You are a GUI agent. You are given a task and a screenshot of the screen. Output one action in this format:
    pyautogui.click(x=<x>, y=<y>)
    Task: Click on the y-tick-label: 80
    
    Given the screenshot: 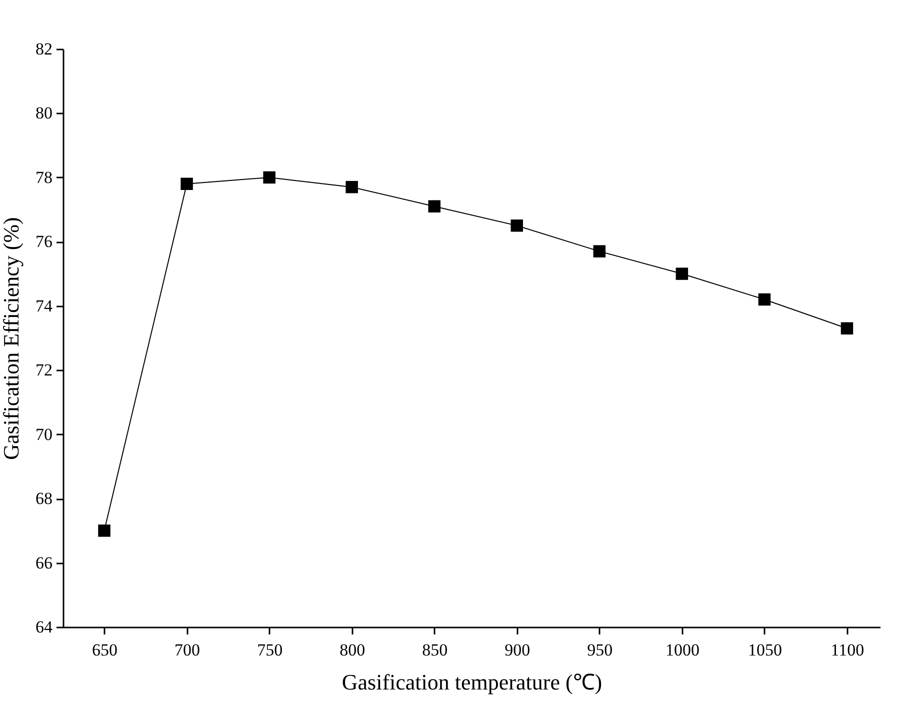 What is the action you would take?
    pyautogui.click(x=44, y=113)
    